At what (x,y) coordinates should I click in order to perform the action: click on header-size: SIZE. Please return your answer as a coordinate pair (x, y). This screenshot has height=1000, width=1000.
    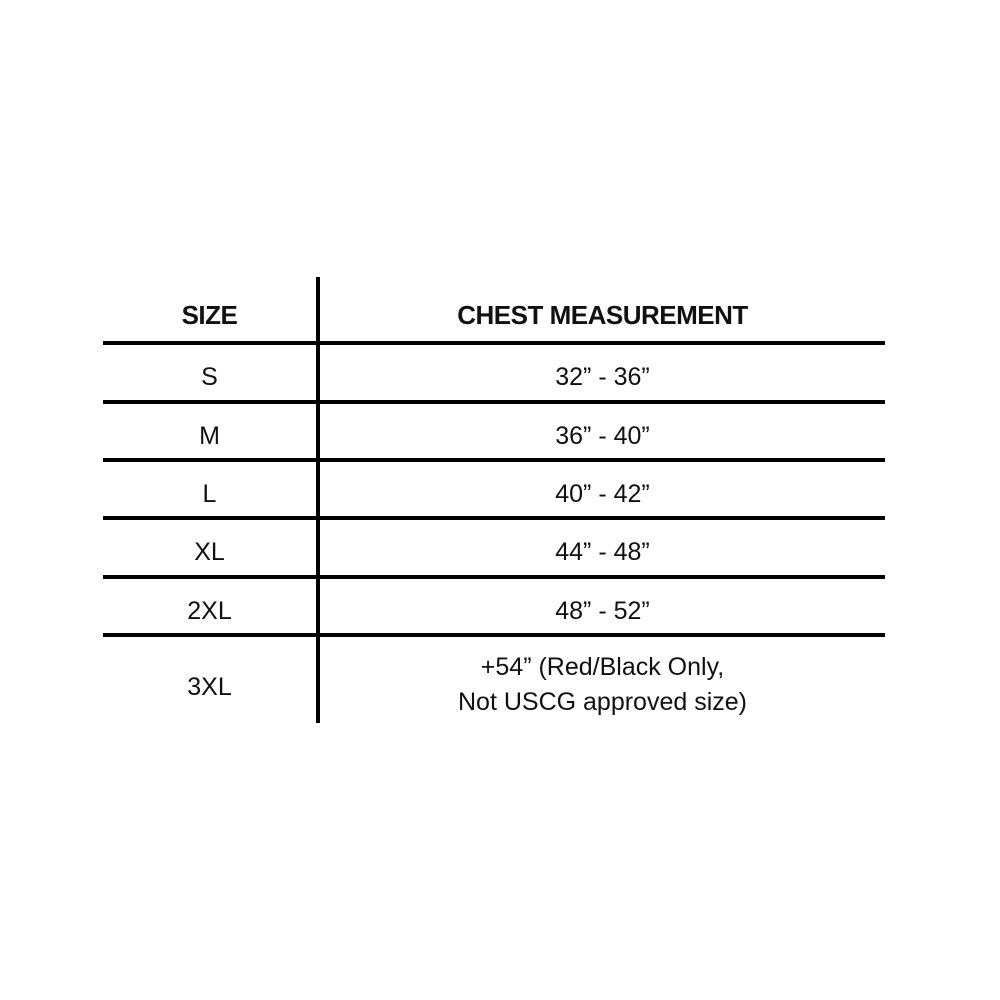
    Looking at the image, I should click on (209, 315).